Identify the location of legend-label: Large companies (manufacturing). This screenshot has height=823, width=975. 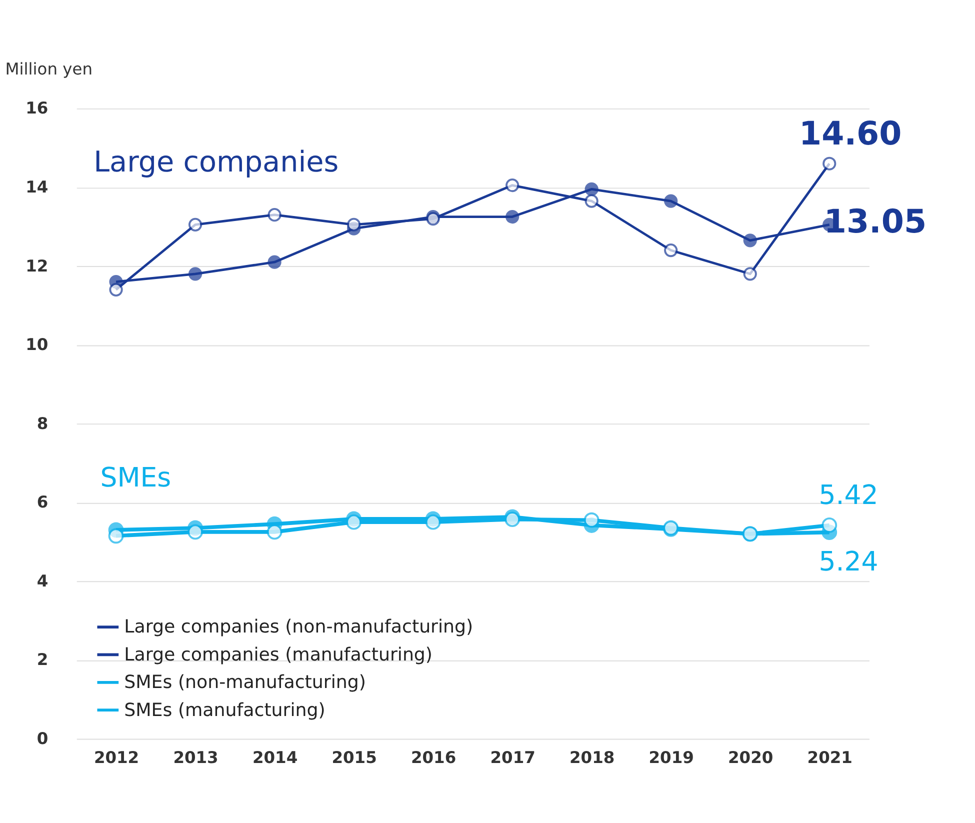
(278, 655).